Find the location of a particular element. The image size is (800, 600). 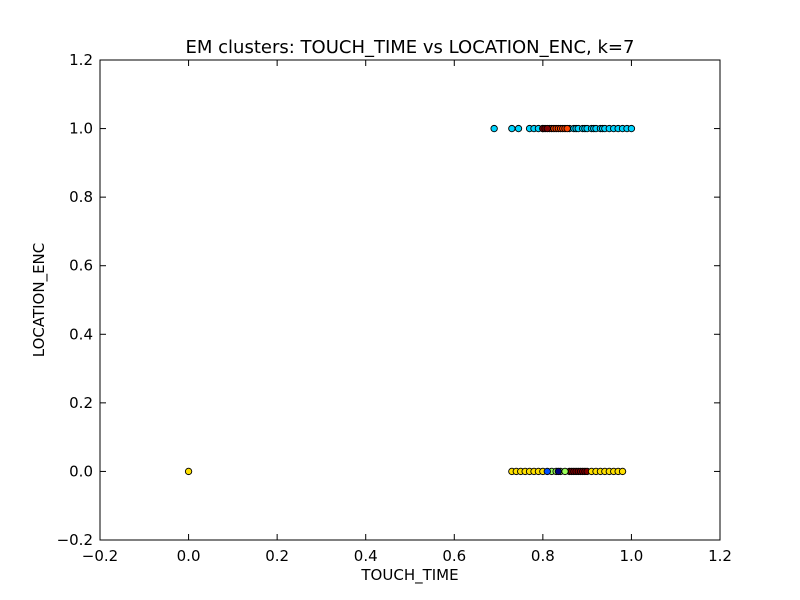

y-axis-label: LOCATION_ENC is located at coordinates (39, 300).